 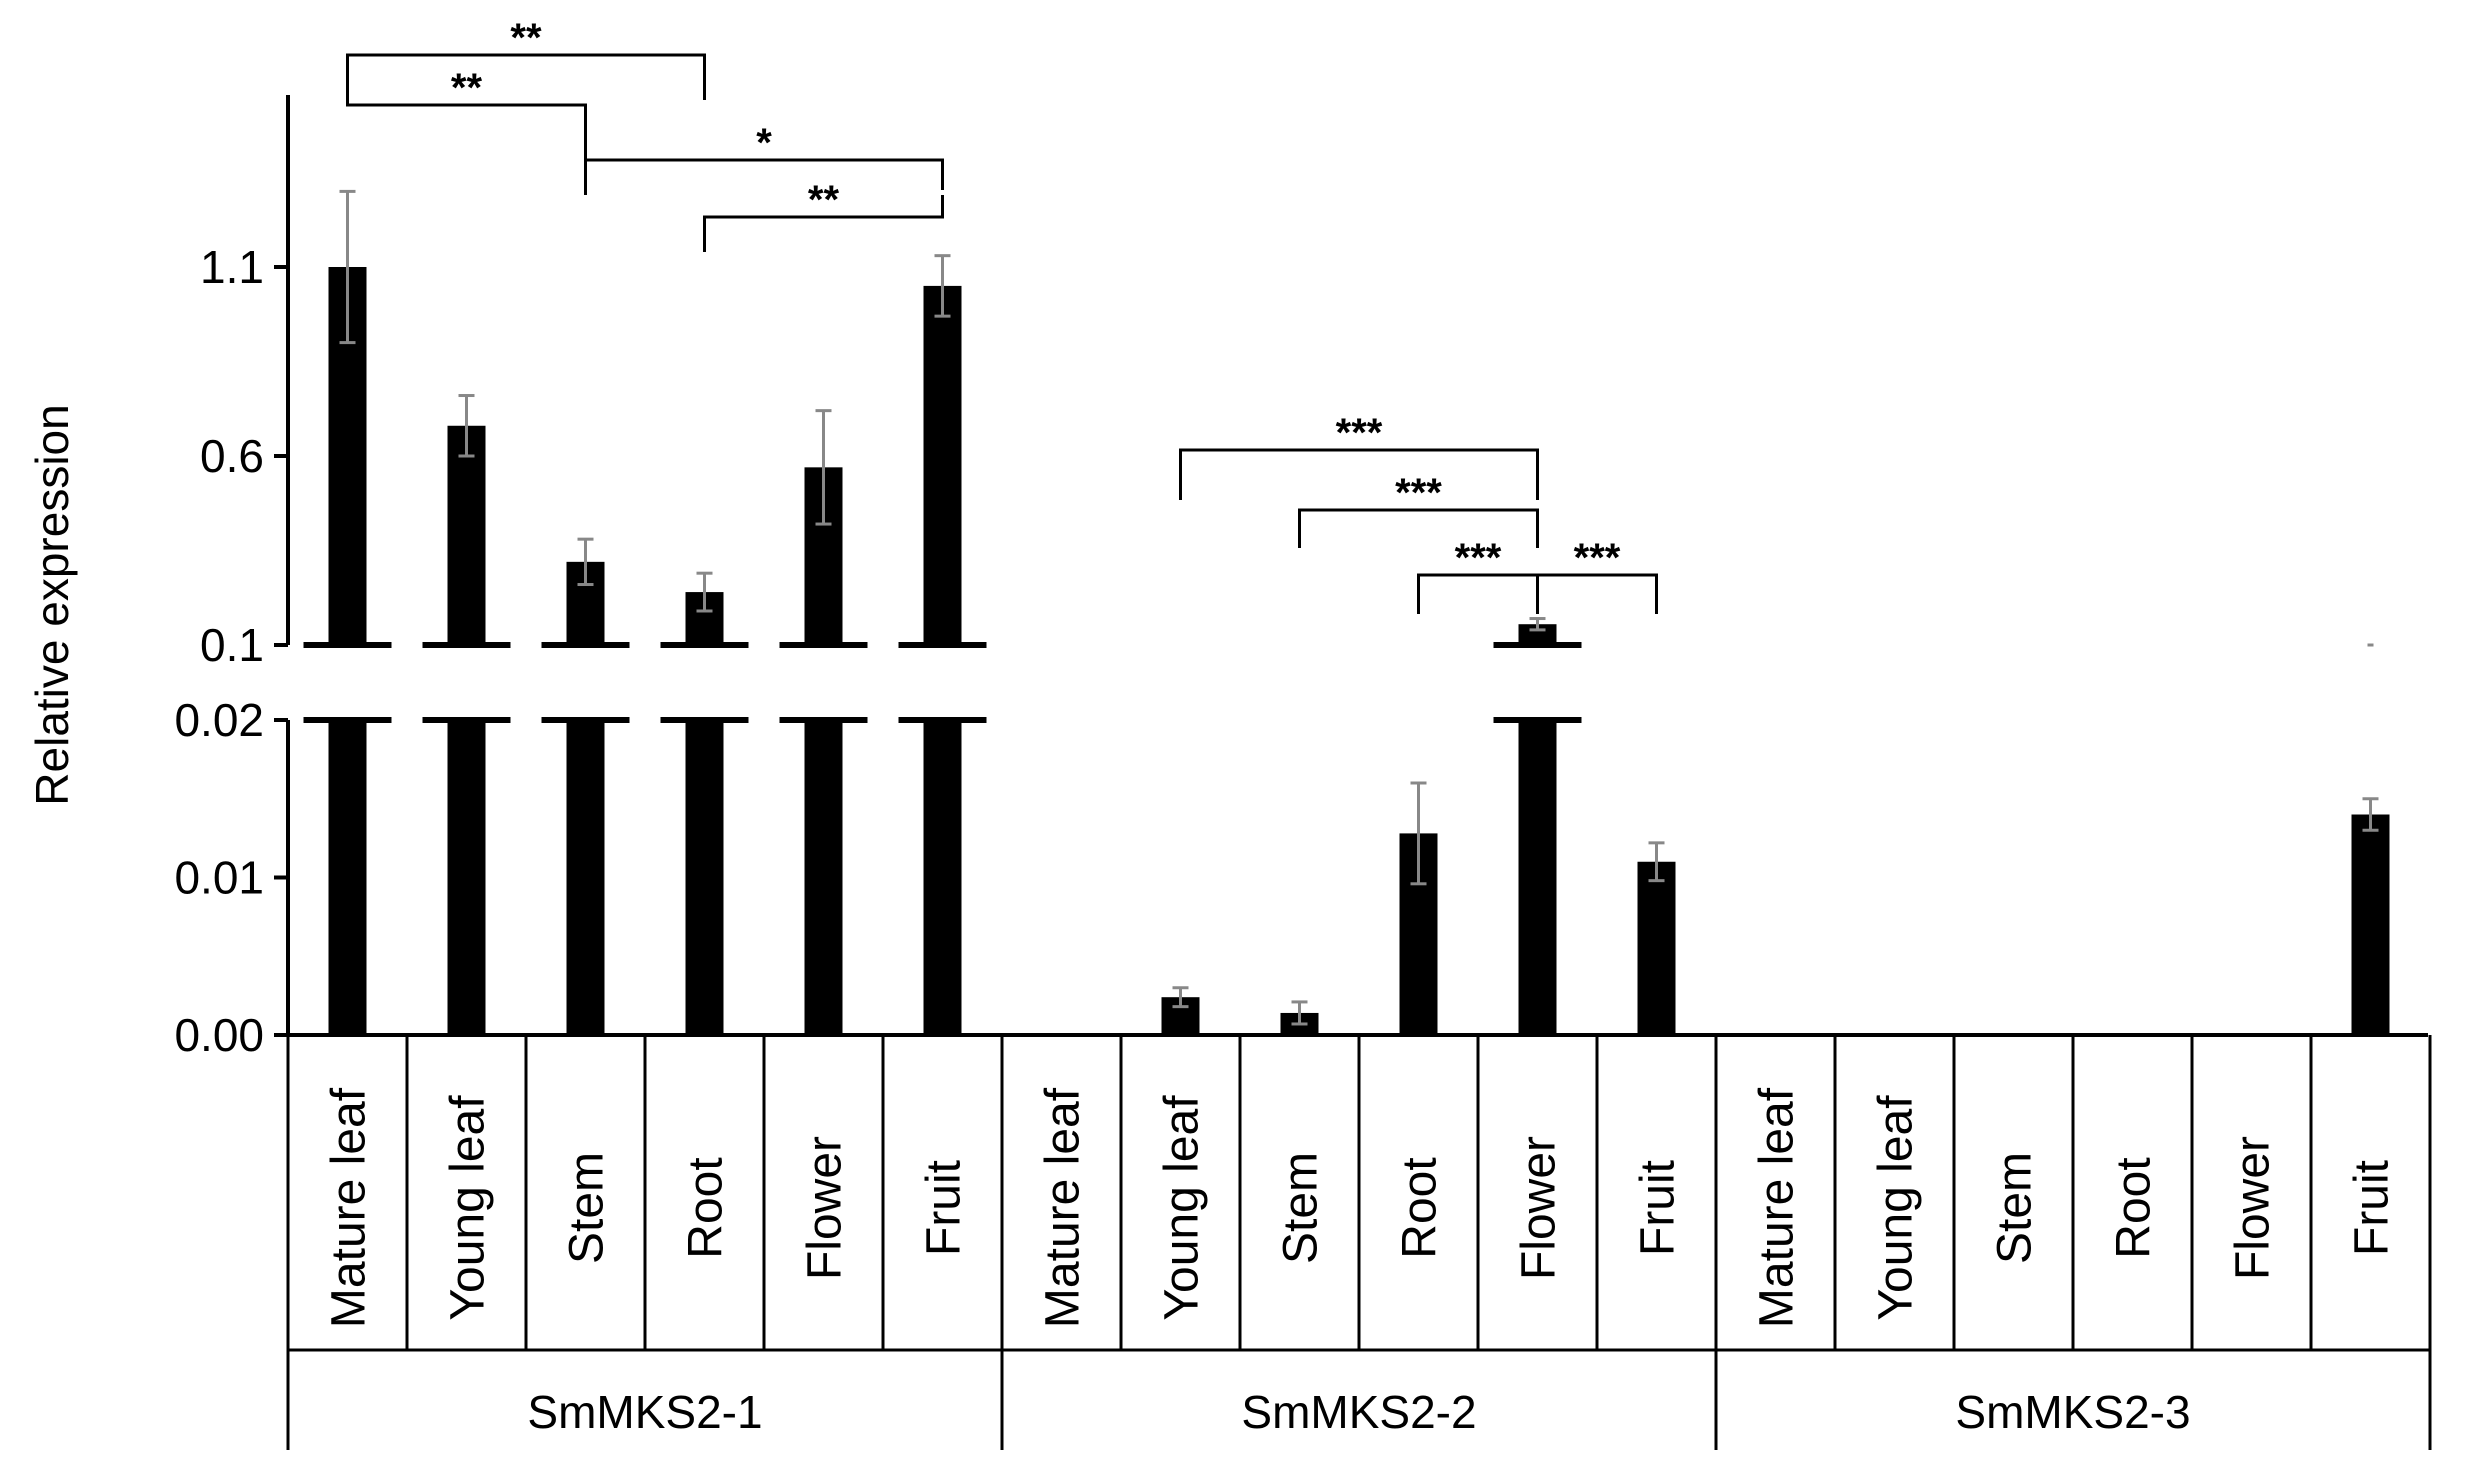 I want to click on y-tick-label: 0.00, so click(x=219, y=1035).